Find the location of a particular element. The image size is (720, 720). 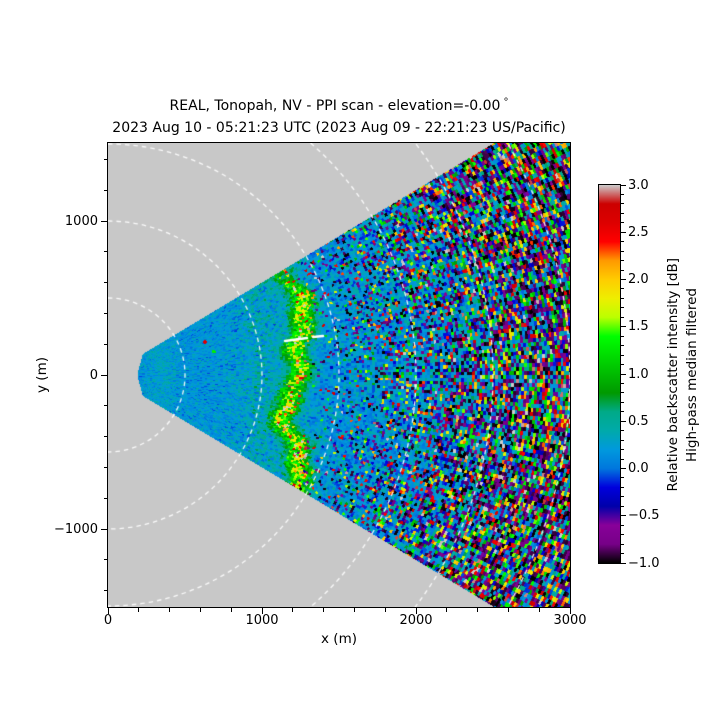

x-tick-label: 2000 is located at coordinates (416, 620).